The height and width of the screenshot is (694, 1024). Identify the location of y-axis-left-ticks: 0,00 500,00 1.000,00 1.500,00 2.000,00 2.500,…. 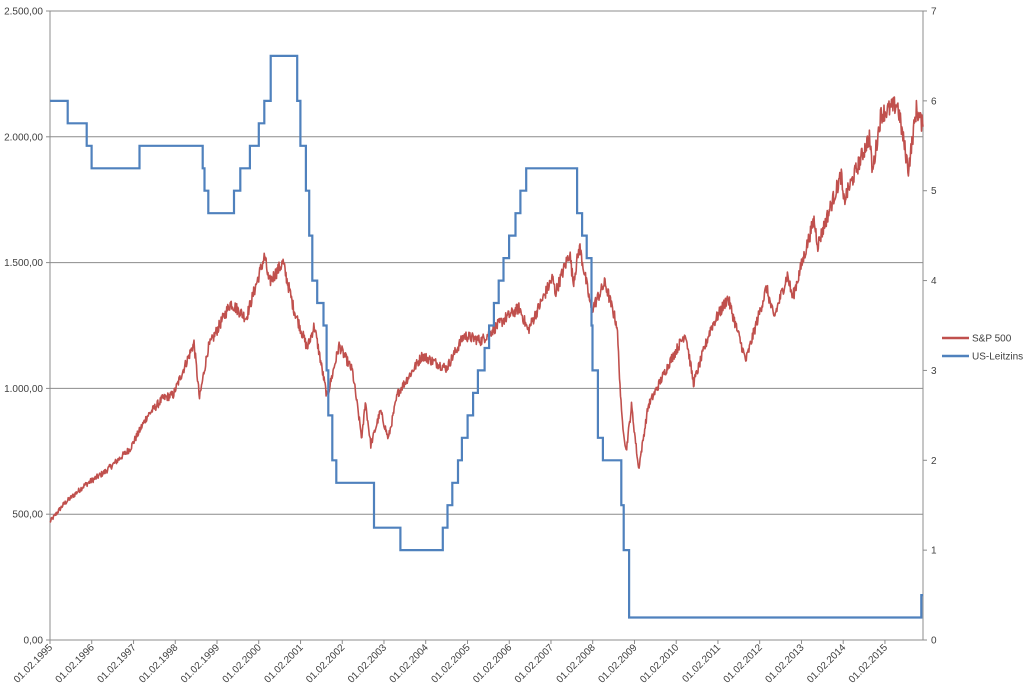
(27, 327).